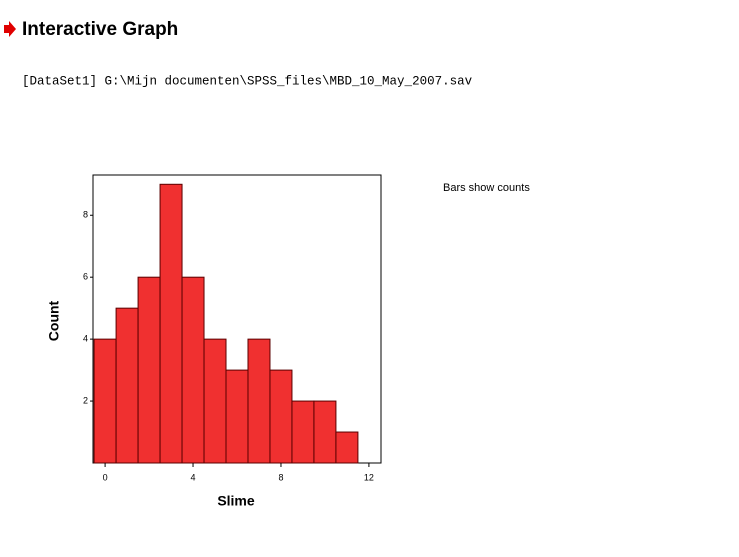 The image size is (739, 557). I want to click on y-tick-label: 2, so click(85, 400).